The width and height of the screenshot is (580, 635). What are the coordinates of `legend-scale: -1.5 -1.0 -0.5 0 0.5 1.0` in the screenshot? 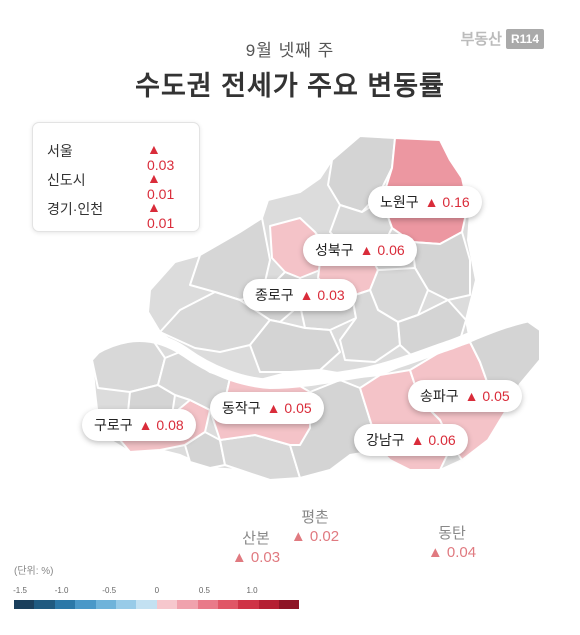 It's located at (158, 600).